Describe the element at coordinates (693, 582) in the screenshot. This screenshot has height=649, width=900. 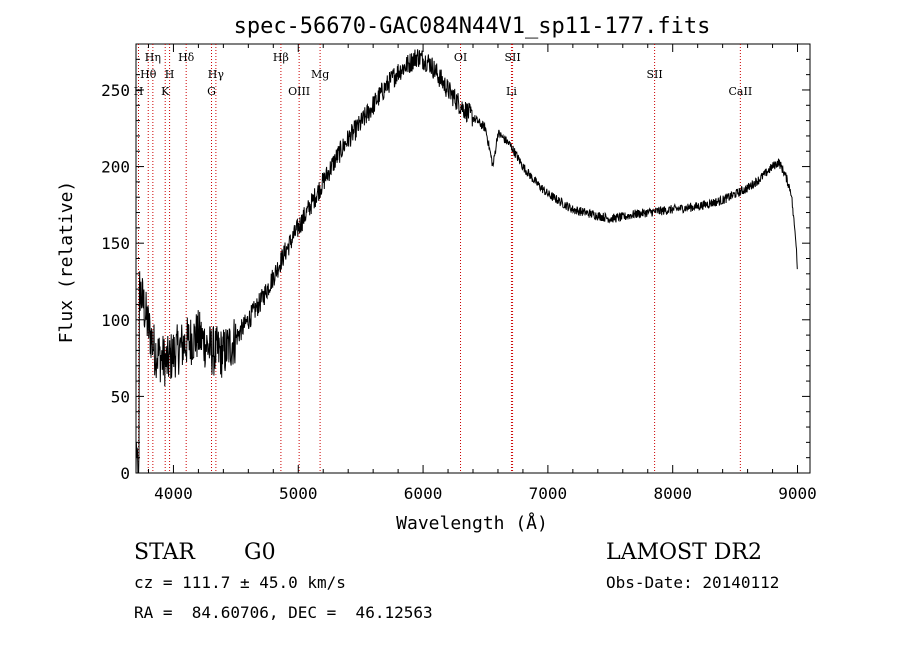
I see `obs-date: Obs-Date: 20140112` at that location.